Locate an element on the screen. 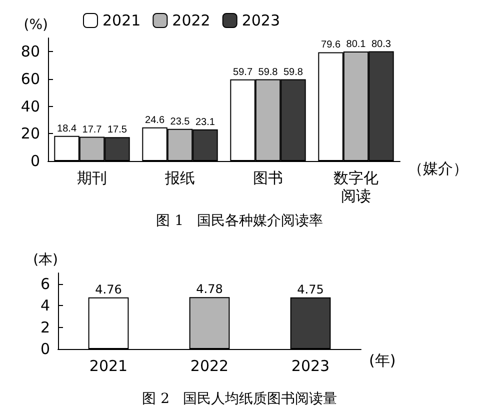 This screenshot has height=419, width=479. data-label: 4.76 is located at coordinates (108, 289).